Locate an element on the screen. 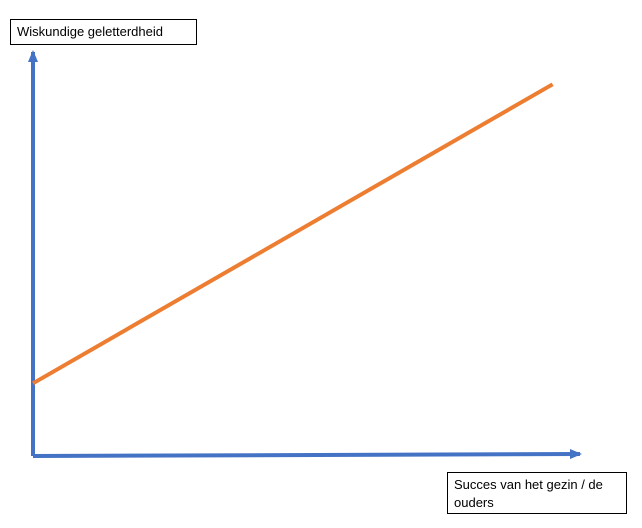  x-axis-label: Succes van het gezin / de ouders is located at coordinates (537, 493).